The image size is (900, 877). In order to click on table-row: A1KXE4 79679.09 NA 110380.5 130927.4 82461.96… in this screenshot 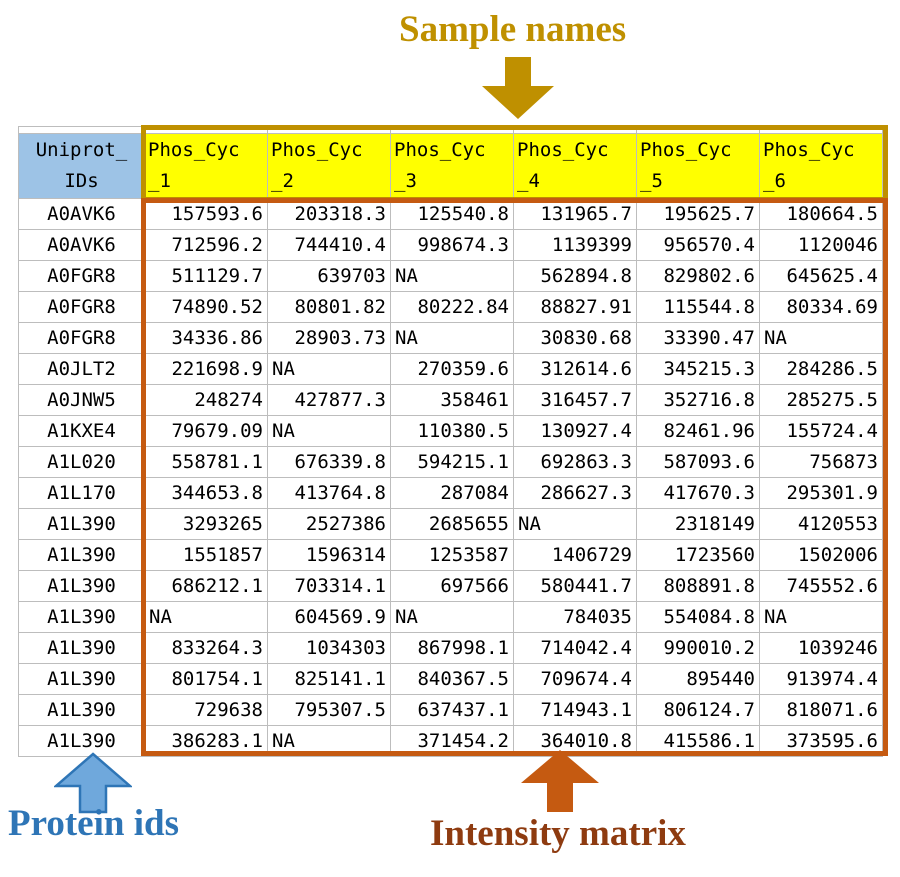, I will do `click(450, 431)`.